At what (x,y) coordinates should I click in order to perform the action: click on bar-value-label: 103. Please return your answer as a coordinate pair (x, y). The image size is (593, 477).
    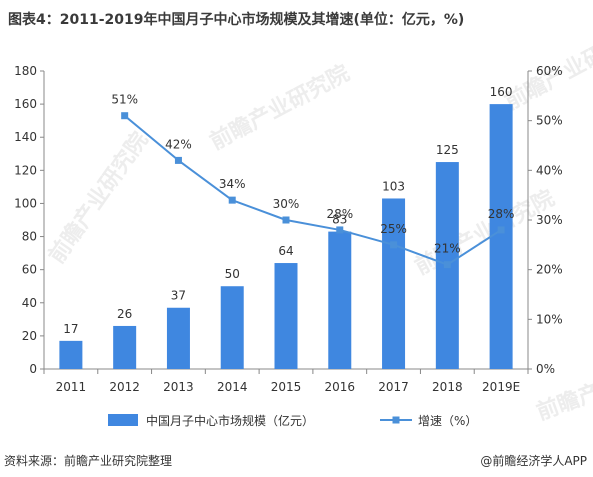
    Looking at the image, I should click on (393, 186).